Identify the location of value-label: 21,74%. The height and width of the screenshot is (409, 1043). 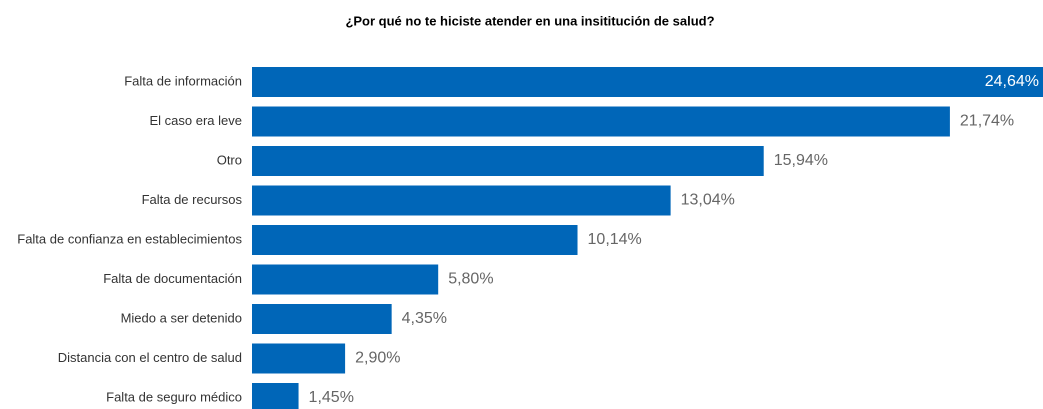
(987, 121).